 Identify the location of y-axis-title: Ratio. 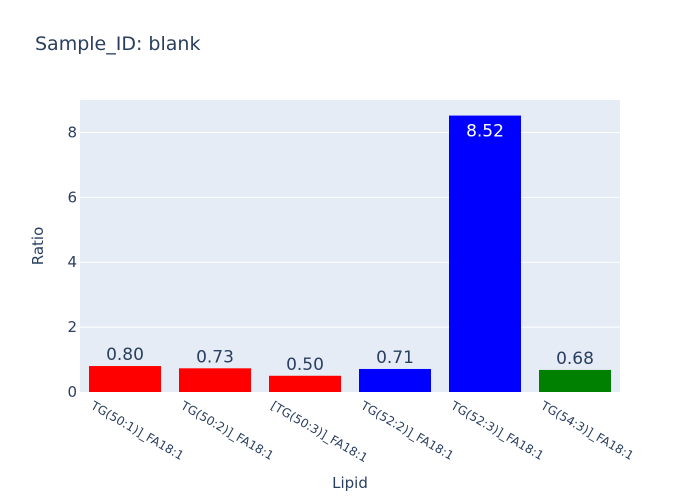
(38, 246).